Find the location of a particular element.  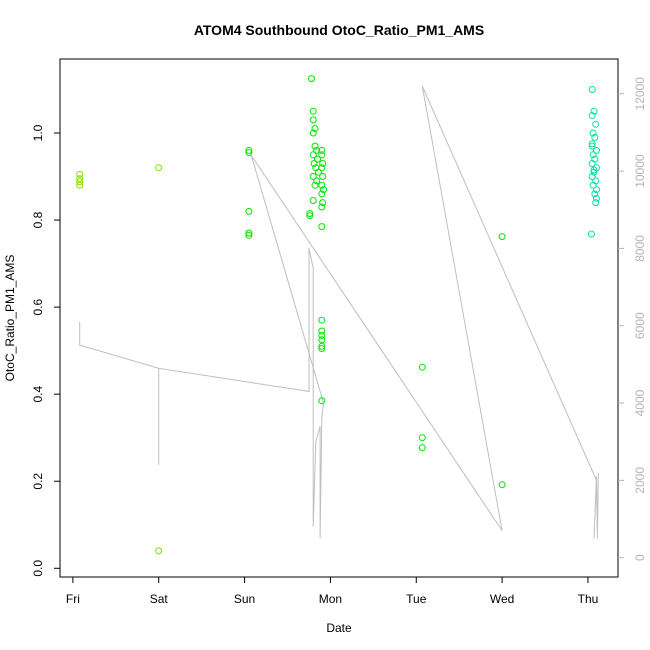

y-left-tick-label: 0.4 is located at coordinates (38, 394).